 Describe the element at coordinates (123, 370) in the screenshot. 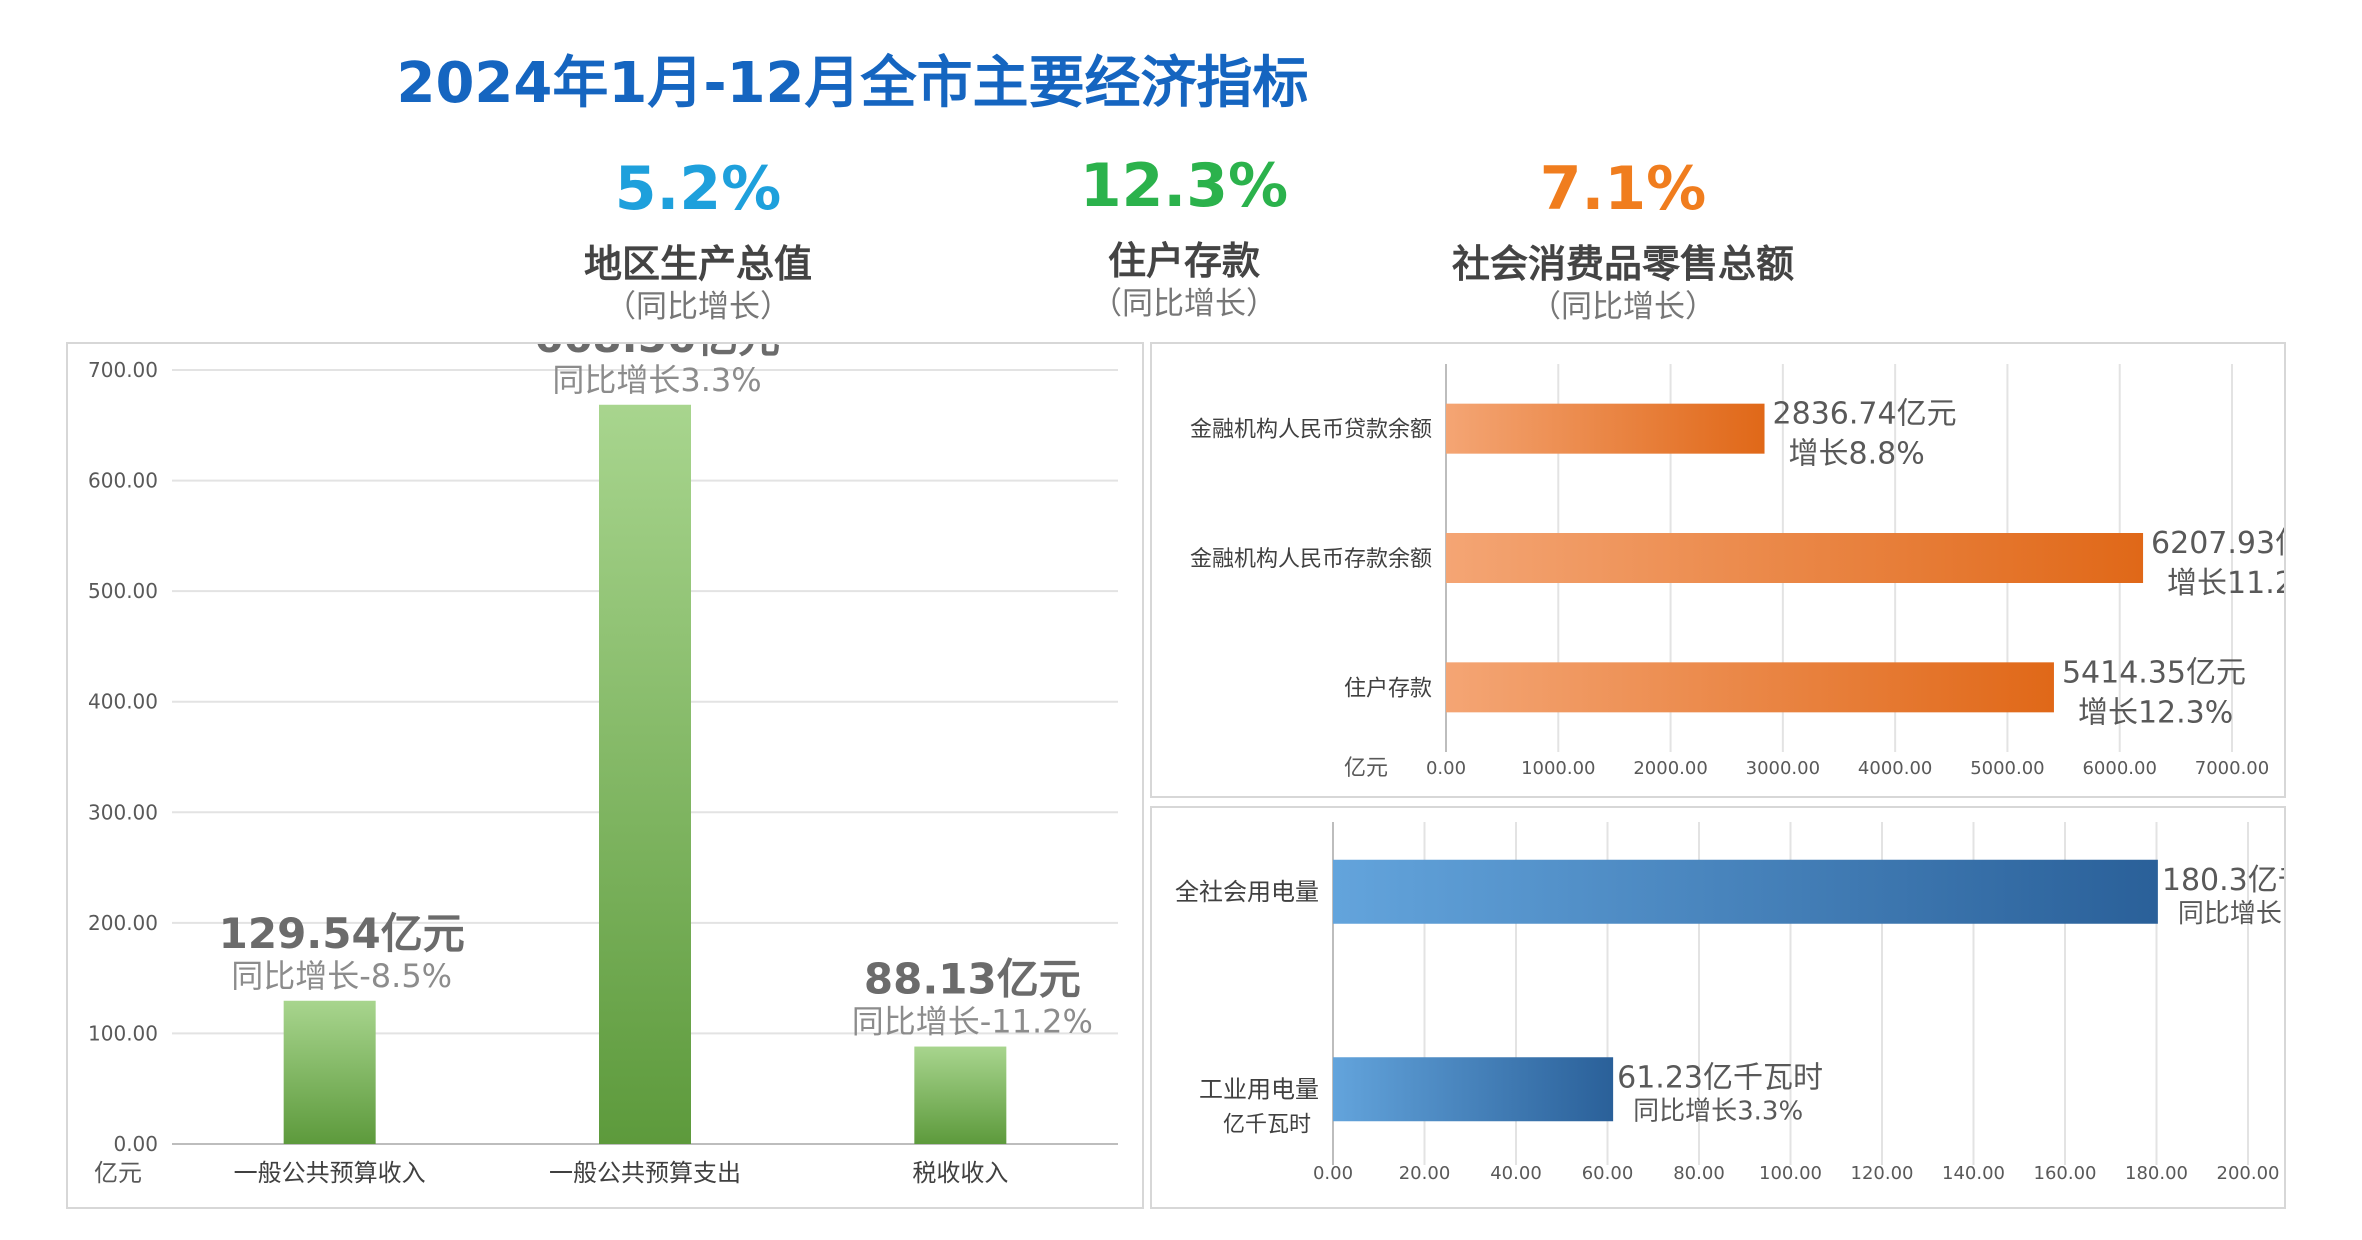

I see `y-tick-label: 700.00` at that location.